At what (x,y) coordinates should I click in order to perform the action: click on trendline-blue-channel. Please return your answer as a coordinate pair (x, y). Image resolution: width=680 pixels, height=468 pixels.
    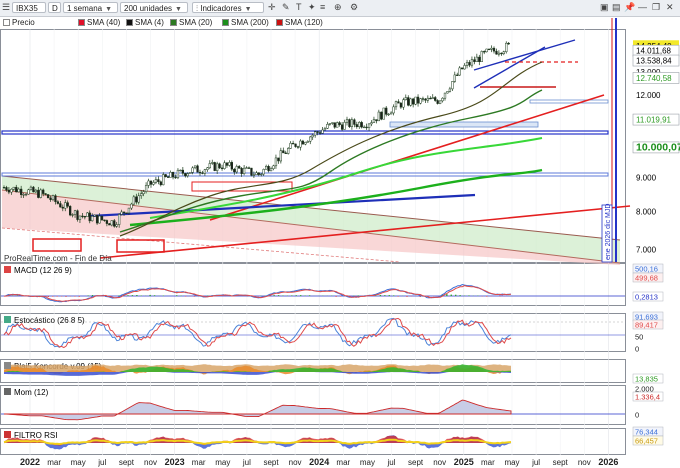
    Looking at the image, I should click on (524, 55).